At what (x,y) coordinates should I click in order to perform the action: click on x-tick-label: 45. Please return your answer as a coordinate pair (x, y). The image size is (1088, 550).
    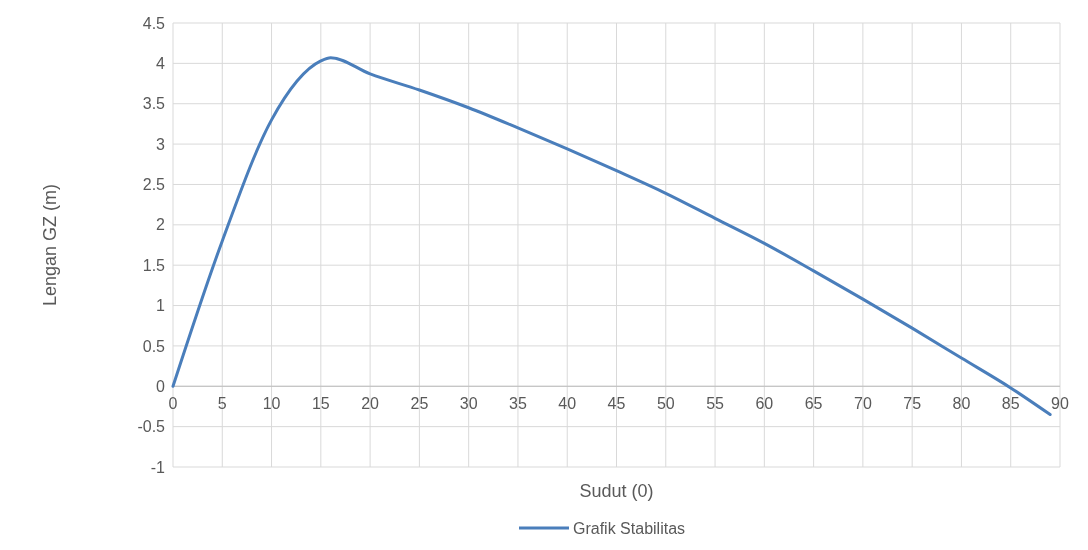
    Looking at the image, I should click on (616, 403).